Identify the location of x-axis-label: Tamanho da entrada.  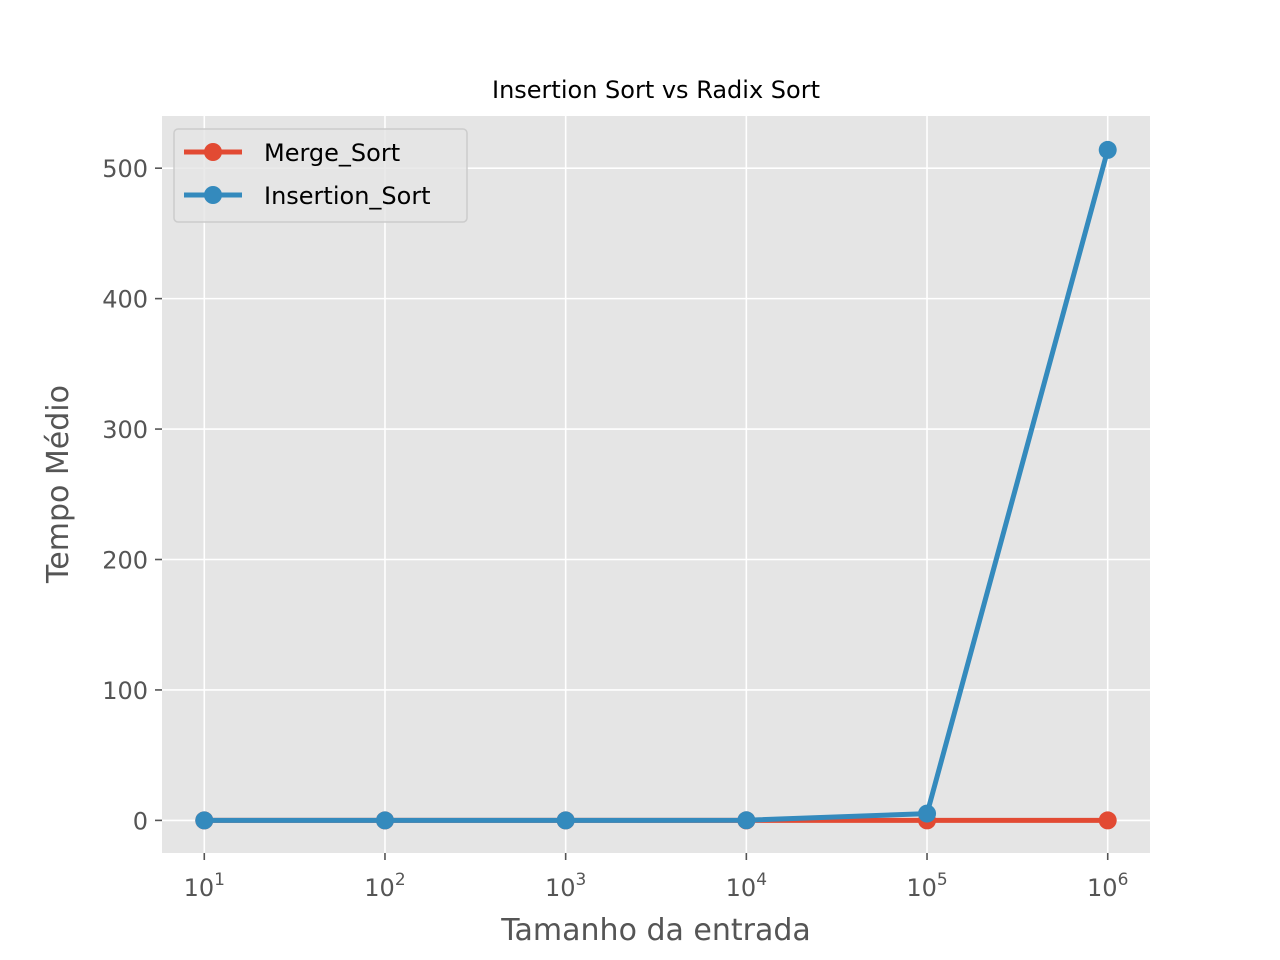
(655, 930).